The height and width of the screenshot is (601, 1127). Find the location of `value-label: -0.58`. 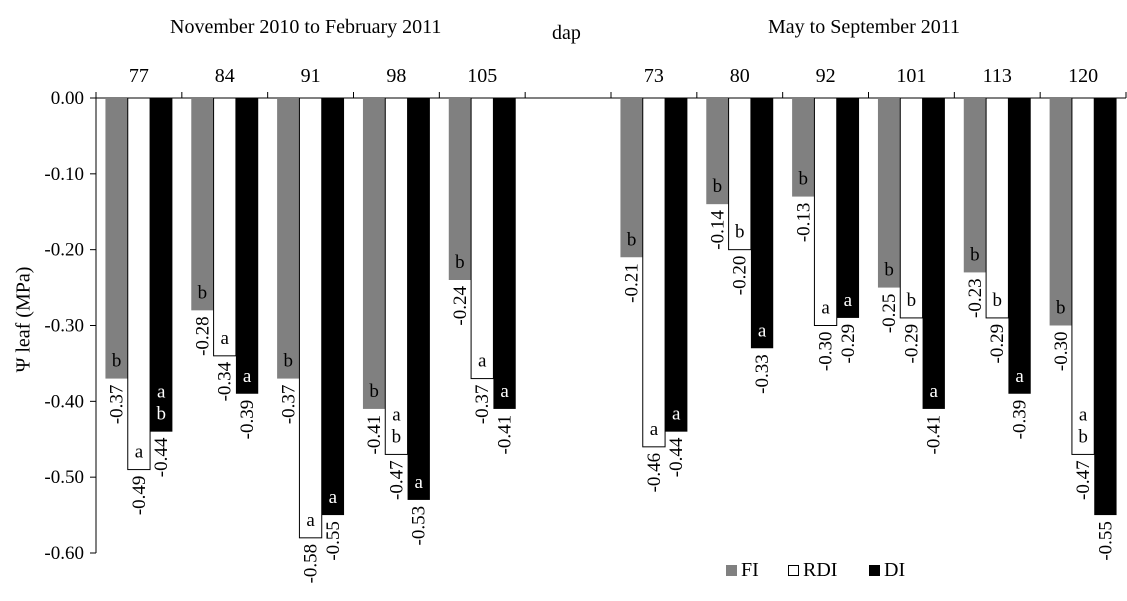

value-label: -0.58 is located at coordinates (311, 564).